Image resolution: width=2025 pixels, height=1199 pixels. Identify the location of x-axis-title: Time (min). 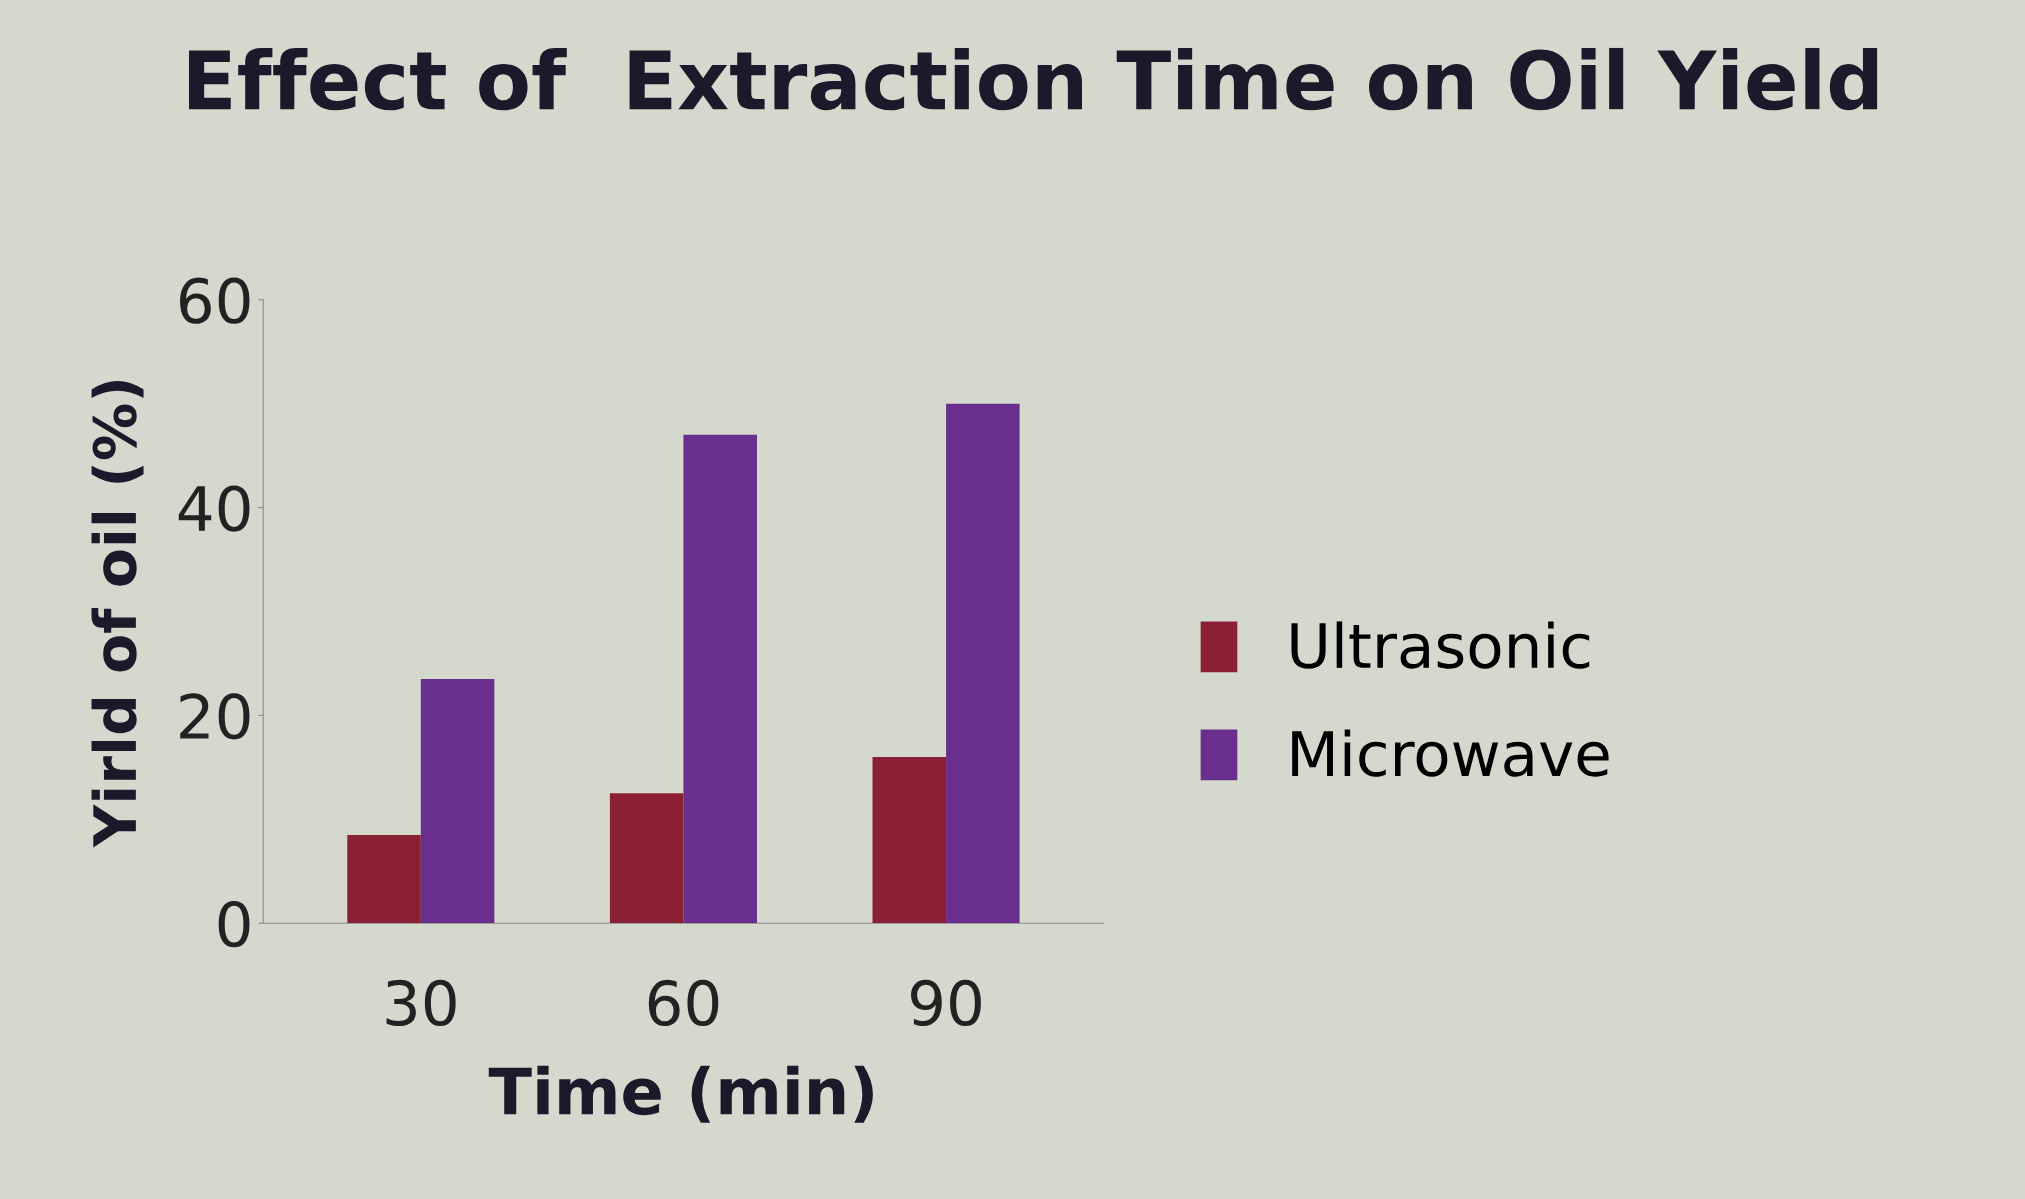
(680, 1094).